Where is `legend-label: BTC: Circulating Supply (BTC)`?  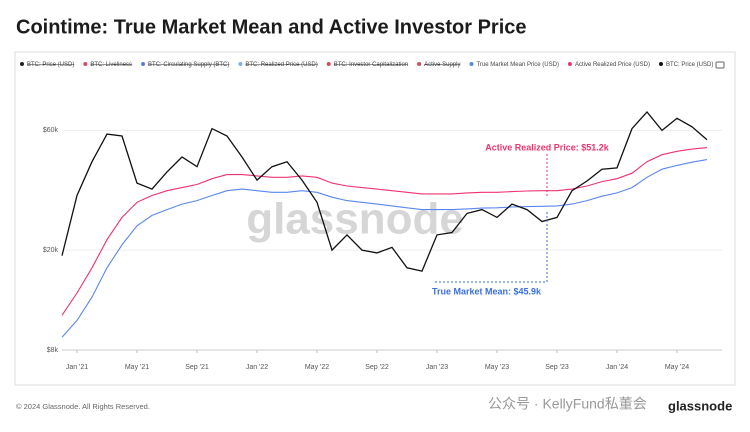 legend-label: BTC: Circulating Supply (BTC) is located at coordinates (188, 65).